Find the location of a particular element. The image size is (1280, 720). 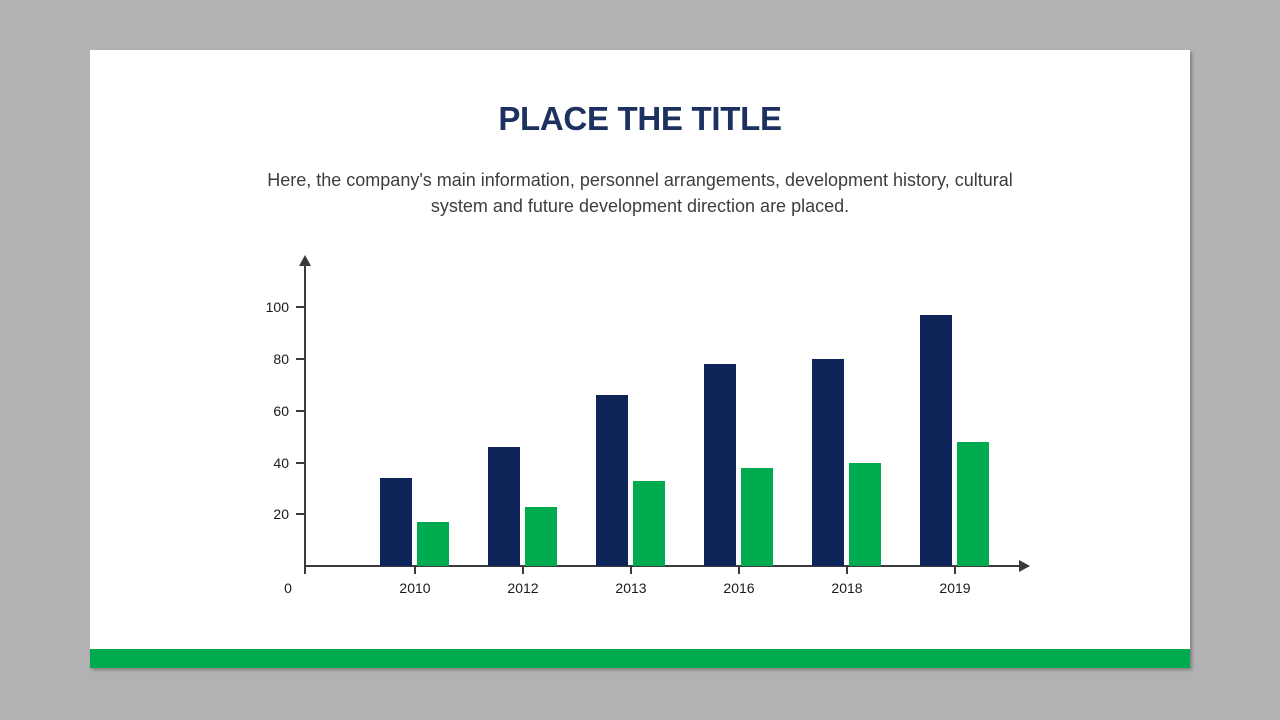

bottom-accent-bar is located at coordinates (640, 658).